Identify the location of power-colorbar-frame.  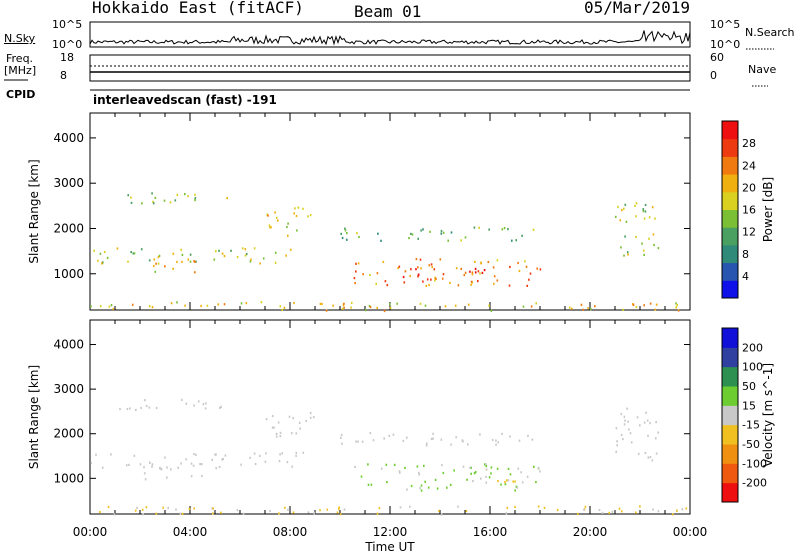
(730, 209).